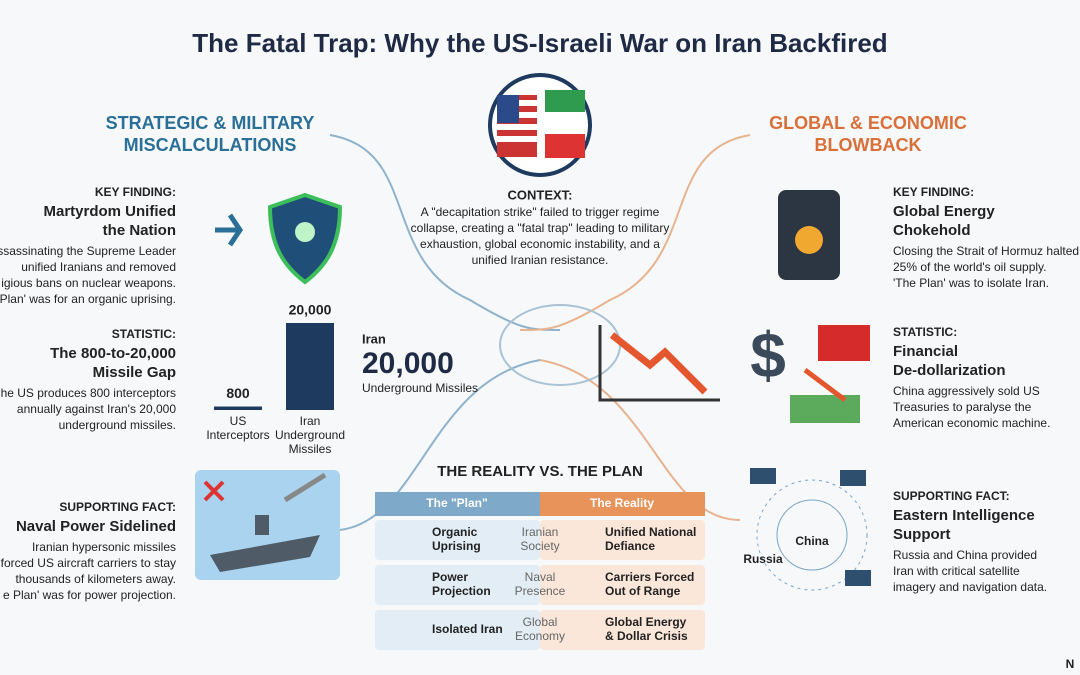 The width and height of the screenshot is (1080, 675). What do you see at coordinates (810, 371) in the screenshot?
I see `dollar-icon: $` at bounding box center [810, 371].